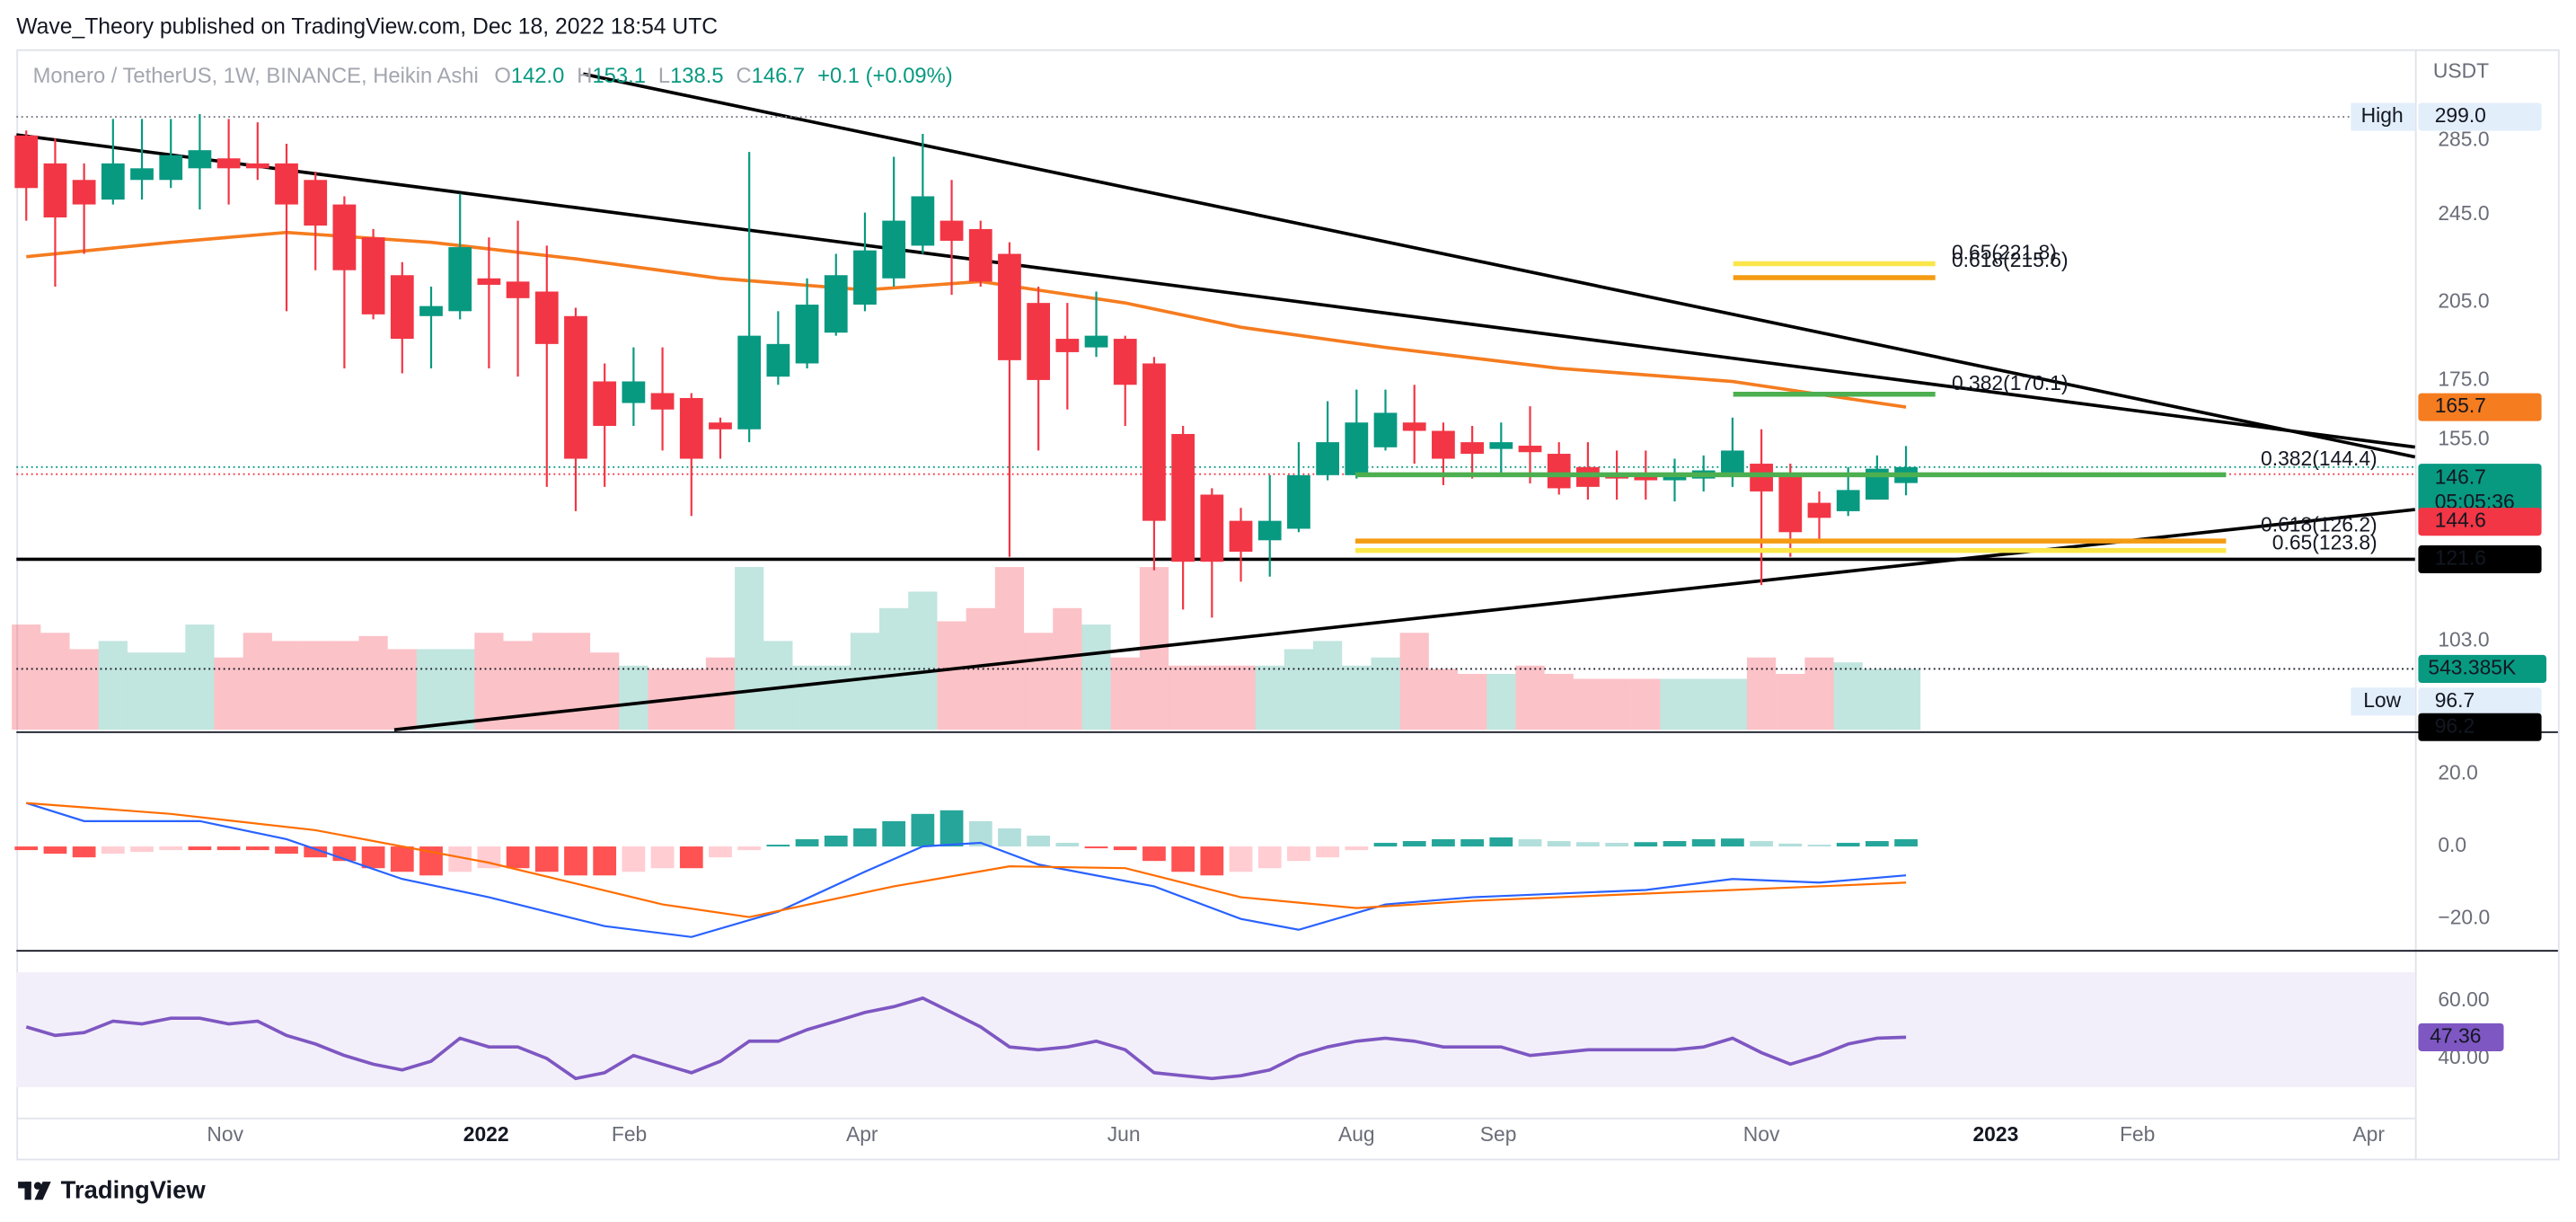 The image size is (2576, 1222). What do you see at coordinates (2464, 917) in the screenshot?
I see `macd-tick-label: −20.0` at bounding box center [2464, 917].